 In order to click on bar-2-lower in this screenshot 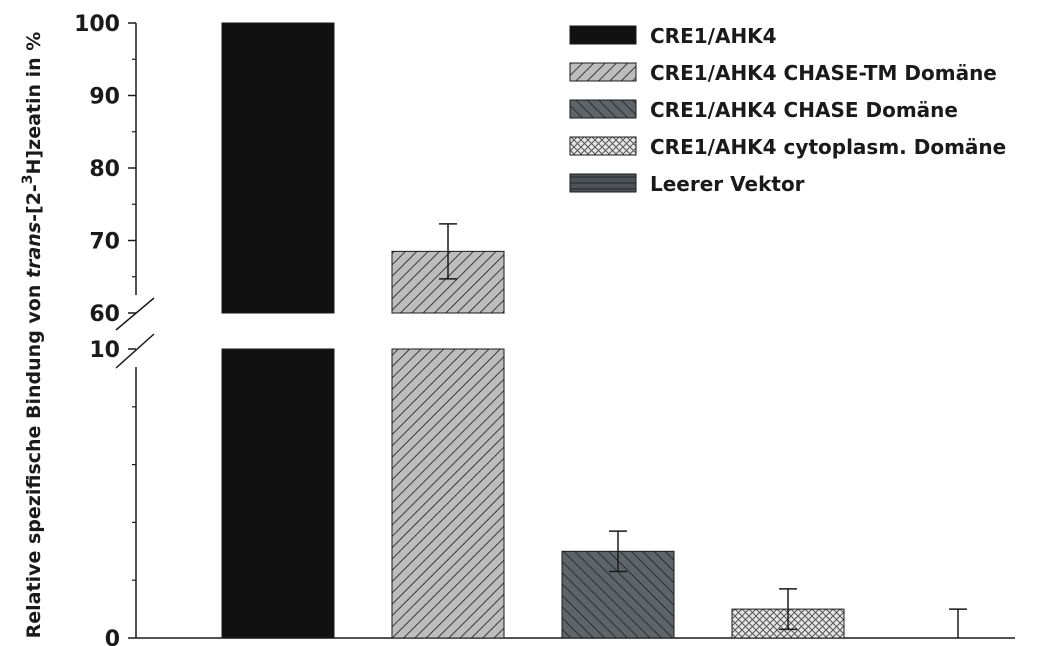, I will do `click(448, 493)`.